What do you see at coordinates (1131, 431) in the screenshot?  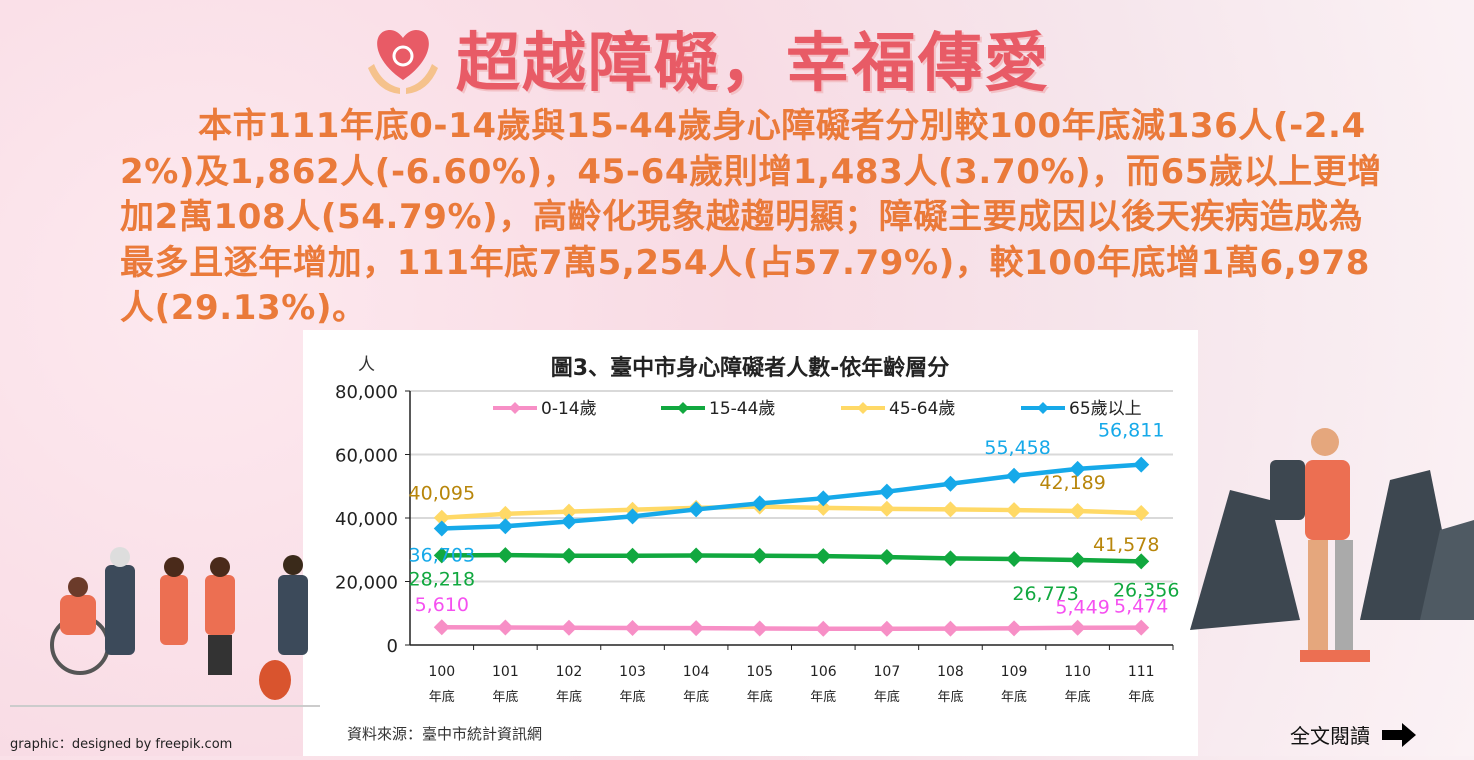 I see `data-label: 56,811` at bounding box center [1131, 431].